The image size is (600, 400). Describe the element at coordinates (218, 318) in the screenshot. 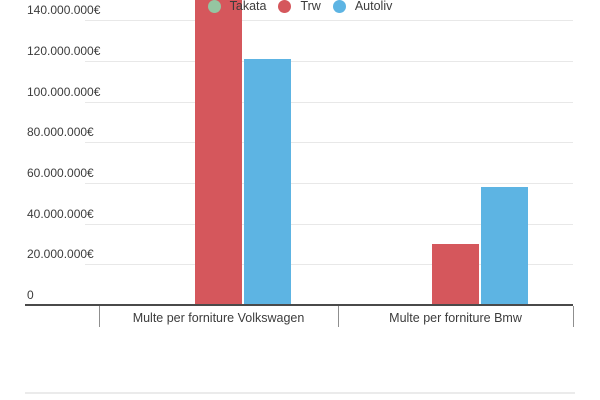

I see `x-axis-category-label: Multe per forniture Volkswagen` at that location.